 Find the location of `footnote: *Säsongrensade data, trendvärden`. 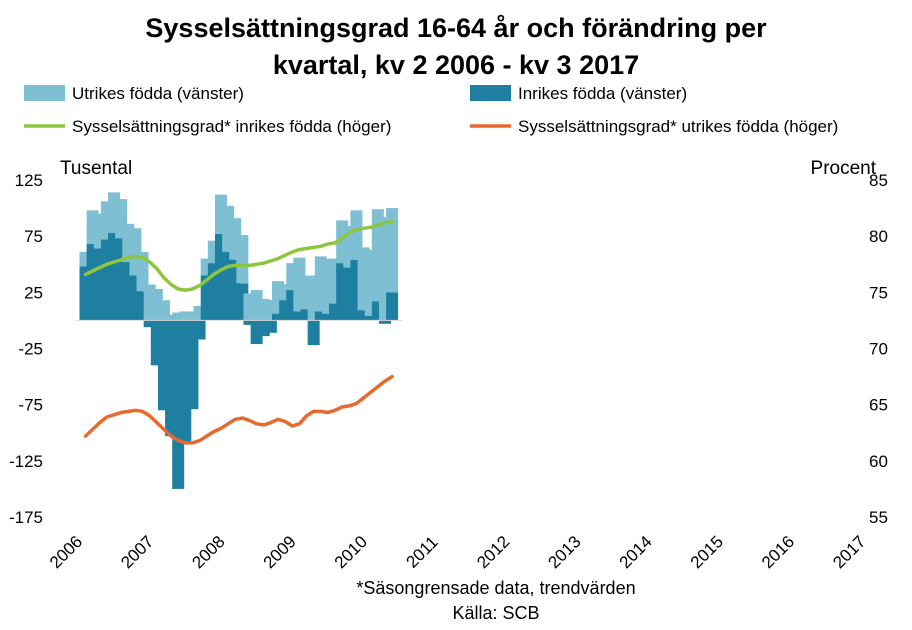

footnote: *Säsongrensade data, trendvärden is located at coordinates (495, 588).